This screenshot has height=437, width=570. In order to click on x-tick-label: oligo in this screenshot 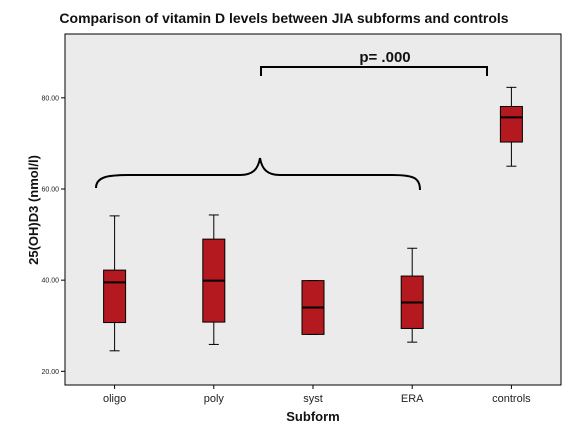, I will do `click(114, 399)`.